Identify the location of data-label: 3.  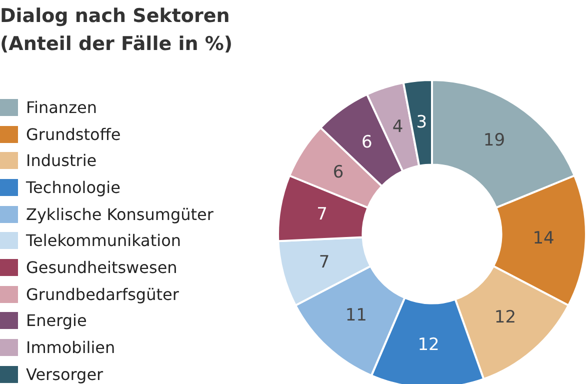
(422, 122).